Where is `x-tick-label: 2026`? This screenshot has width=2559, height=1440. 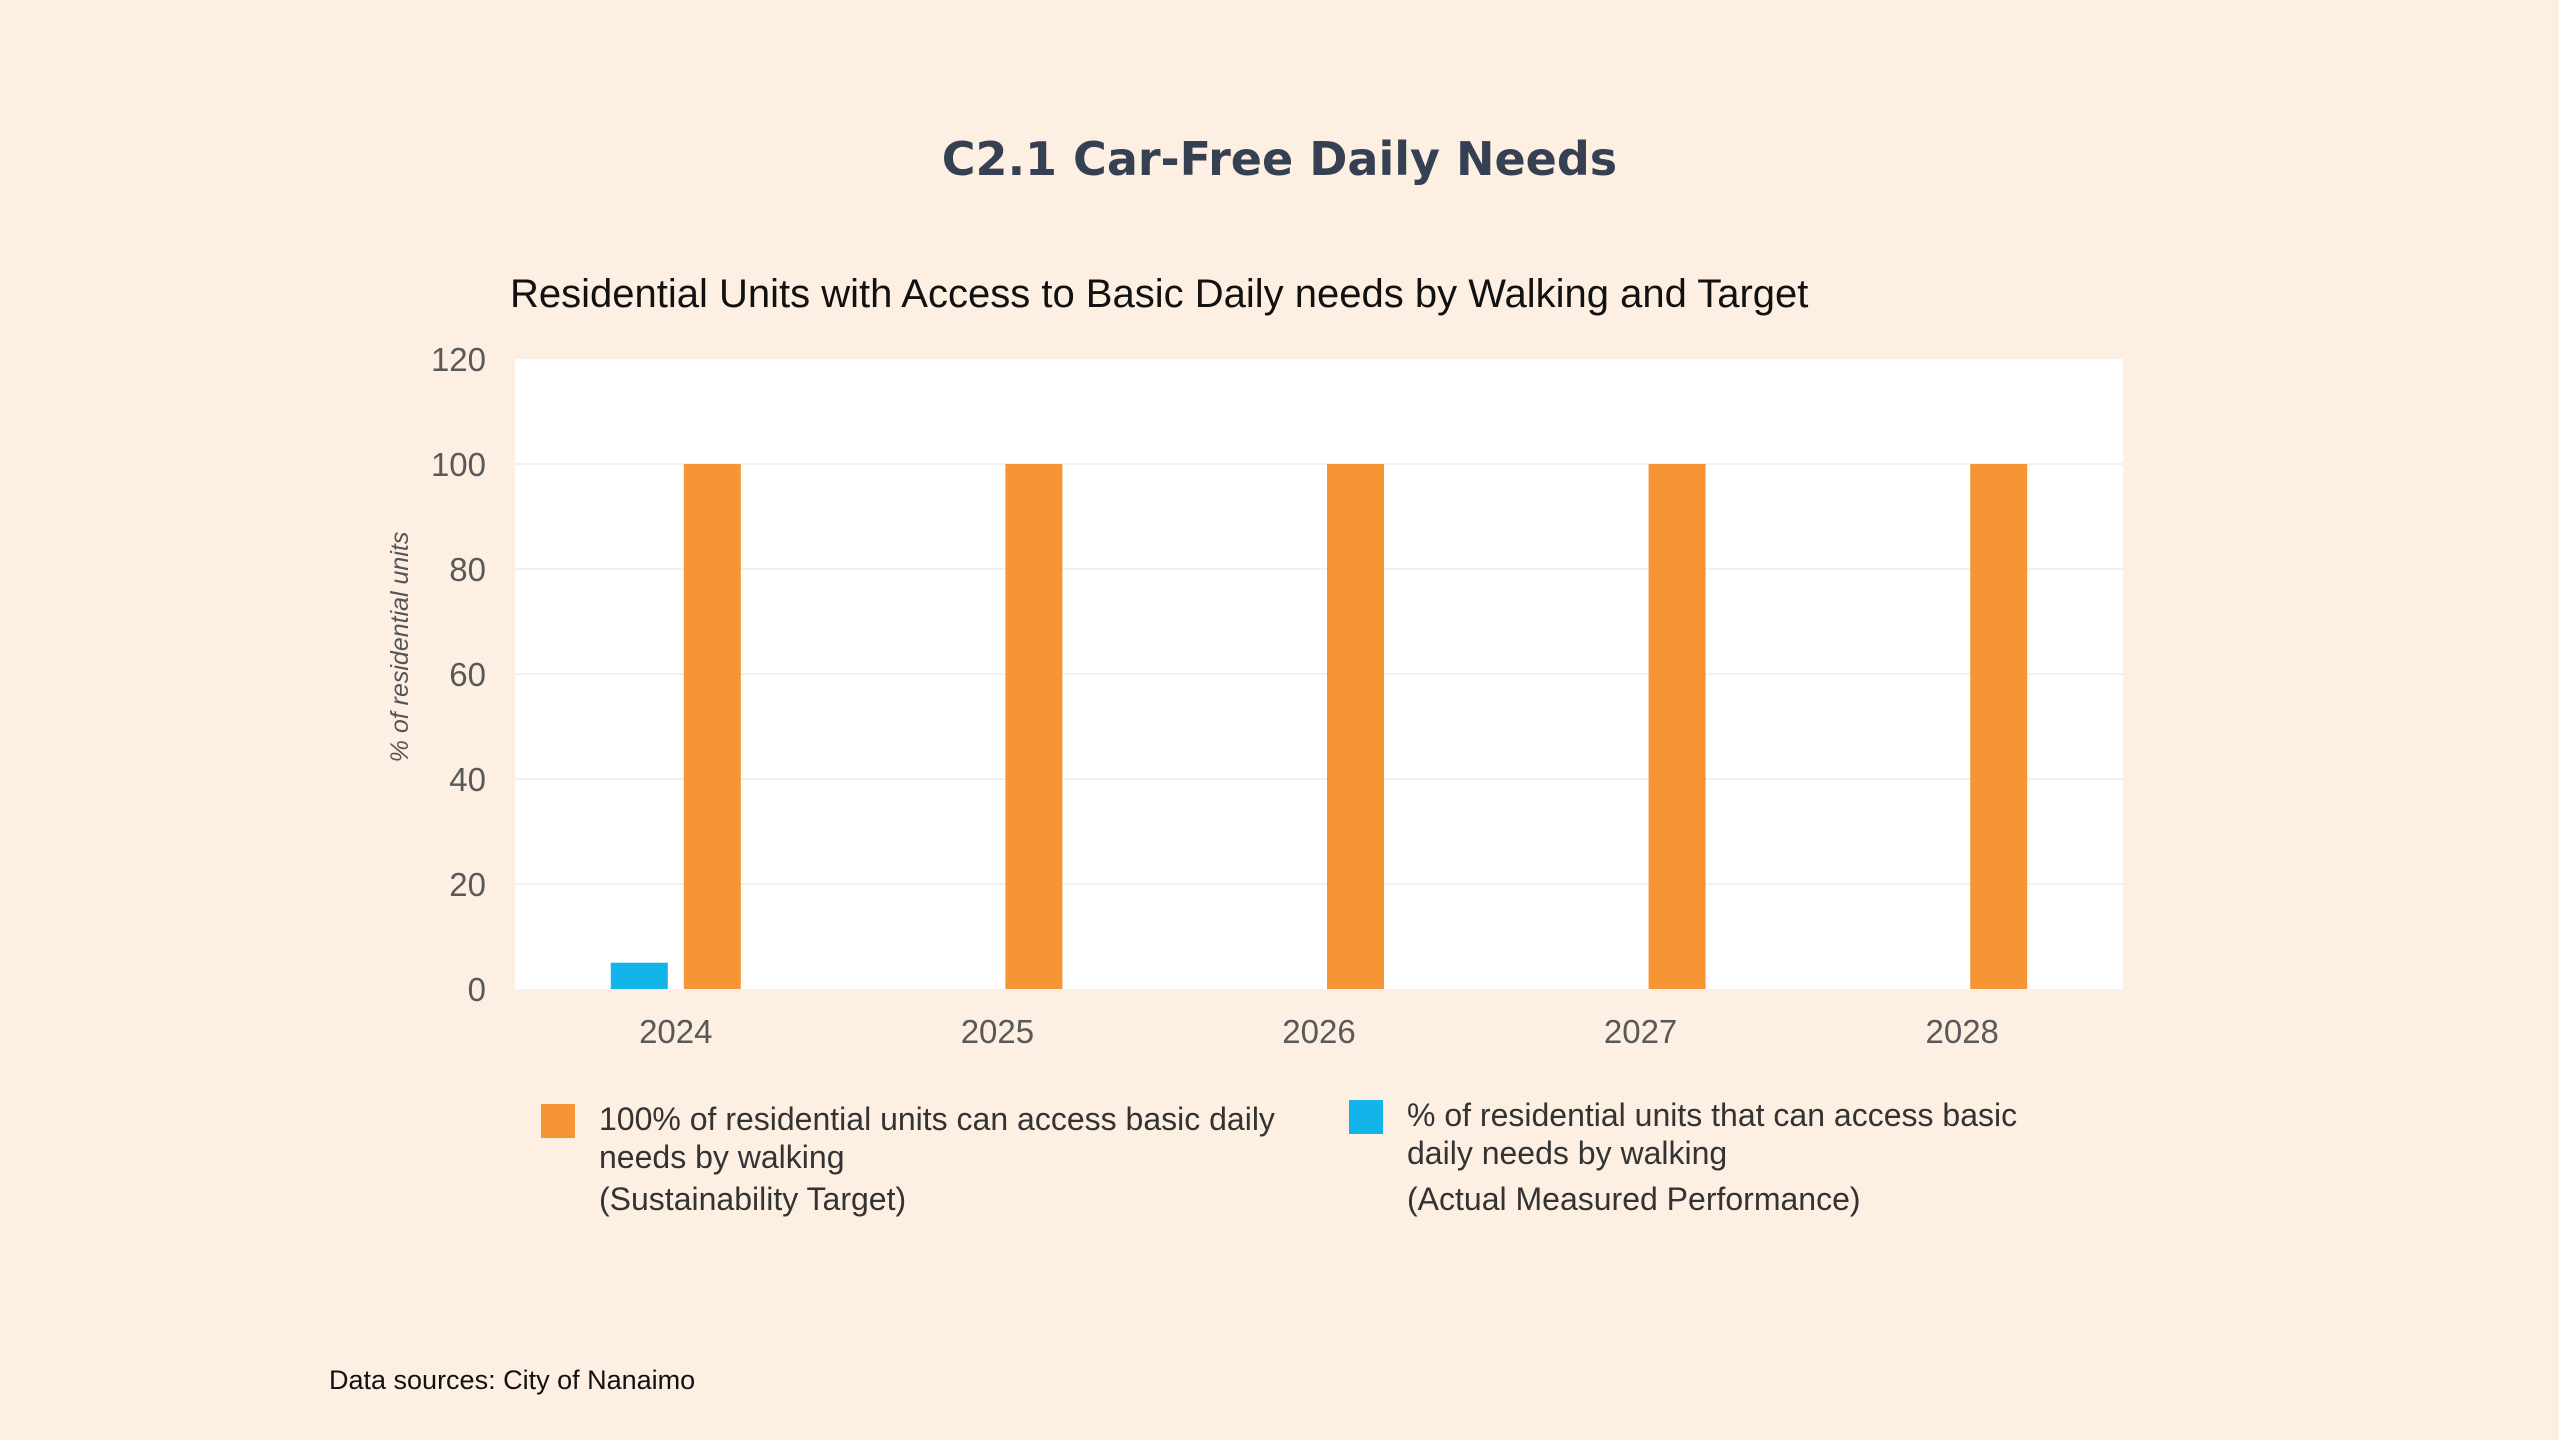 x-tick-label: 2026 is located at coordinates (1318, 1031).